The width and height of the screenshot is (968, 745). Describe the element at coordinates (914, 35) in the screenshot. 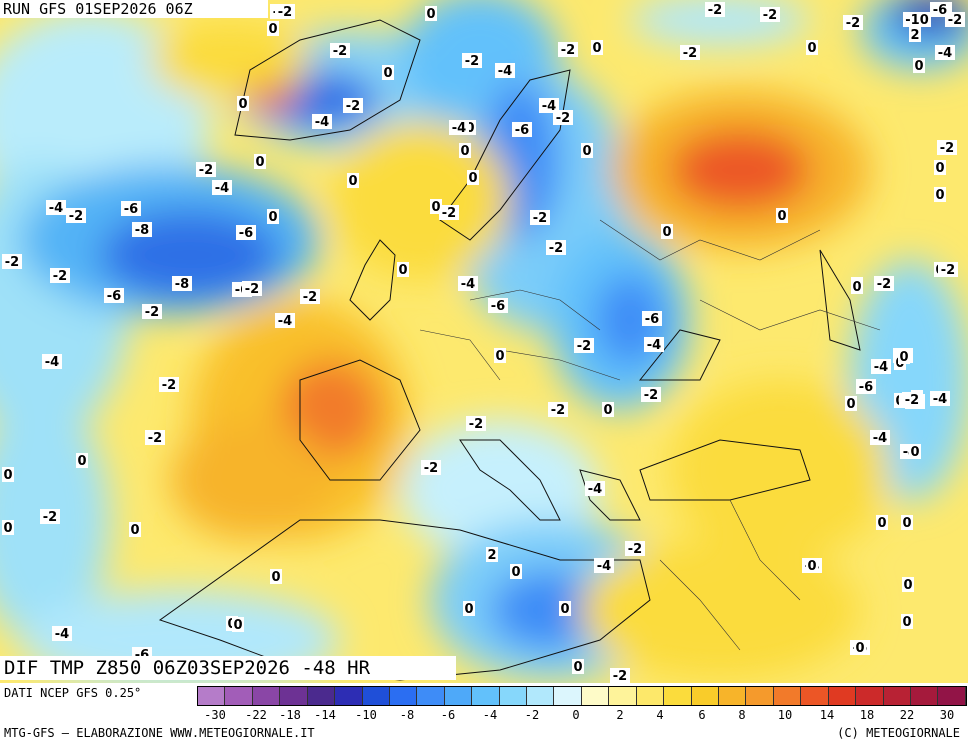

I see `anomaly-value-label: 2` at that location.